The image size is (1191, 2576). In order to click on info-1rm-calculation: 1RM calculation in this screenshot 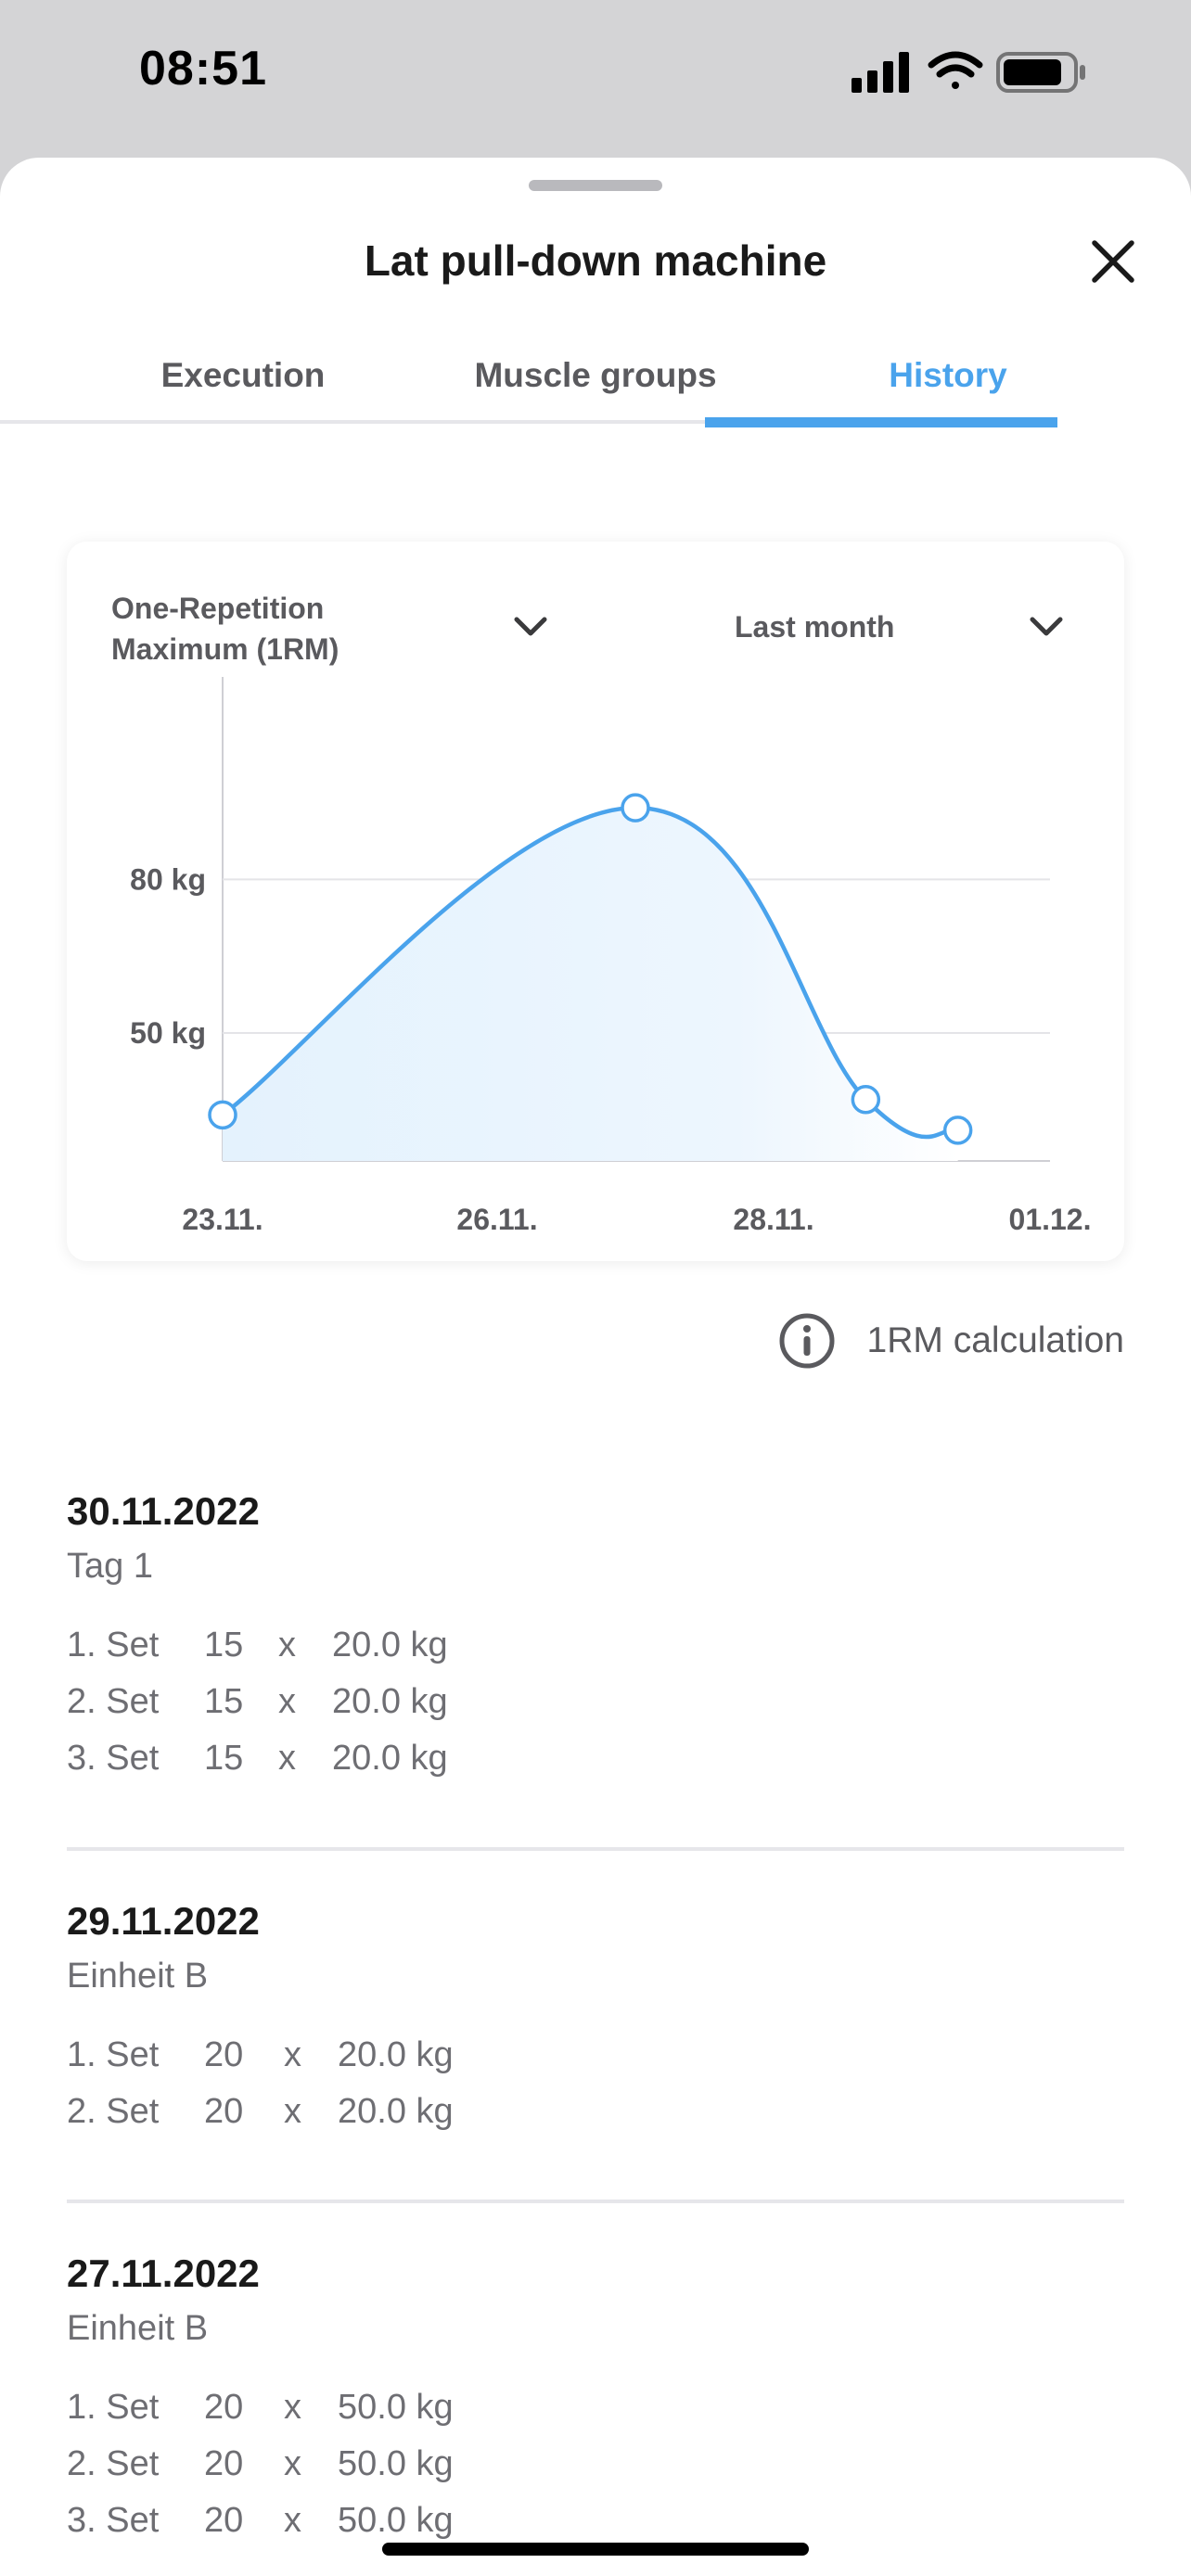, I will do `click(938, 1341)`.